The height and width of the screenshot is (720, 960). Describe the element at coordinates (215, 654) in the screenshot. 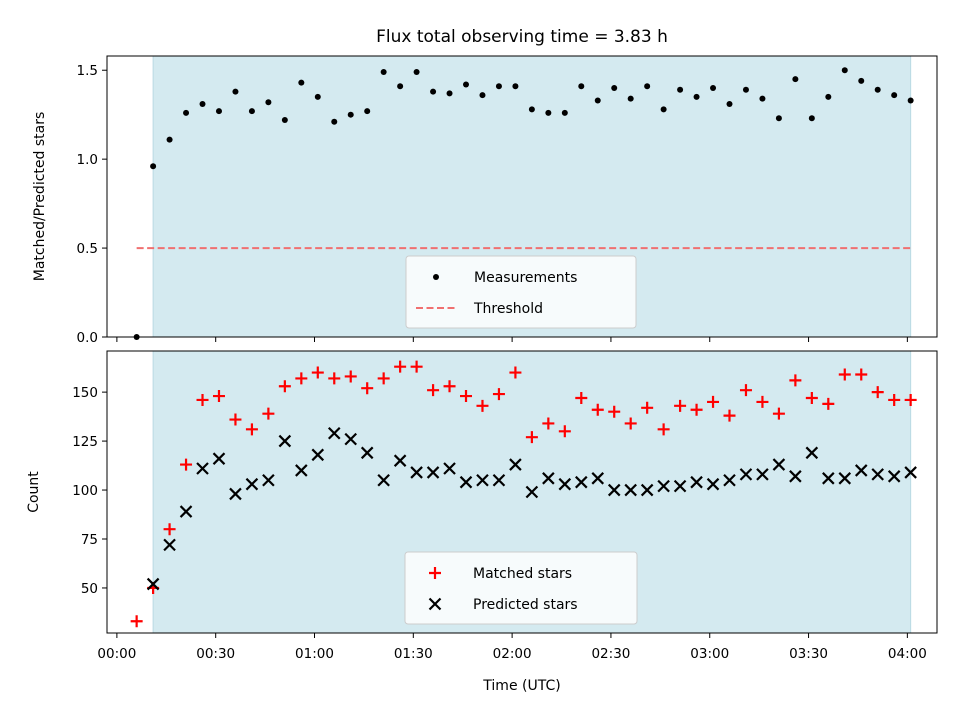

I see `x-tick-label: 00:30` at that location.